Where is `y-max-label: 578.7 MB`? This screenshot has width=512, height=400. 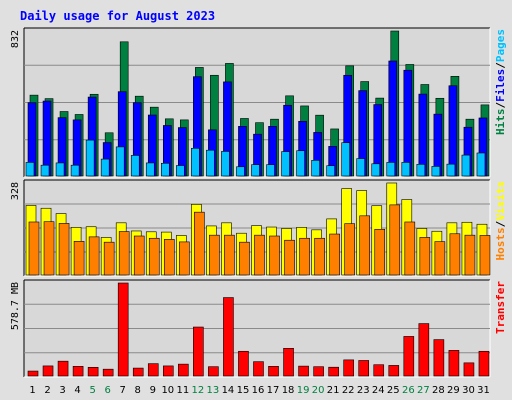
y-max-label: 578.7 MB is located at coordinates (15, 306).